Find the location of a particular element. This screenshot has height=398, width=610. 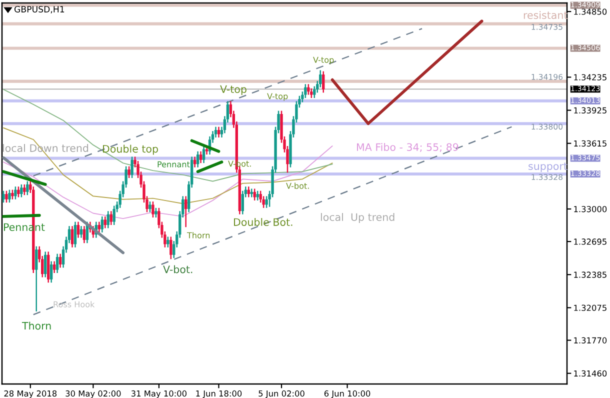

annotation: Pennant is located at coordinates (174, 164).